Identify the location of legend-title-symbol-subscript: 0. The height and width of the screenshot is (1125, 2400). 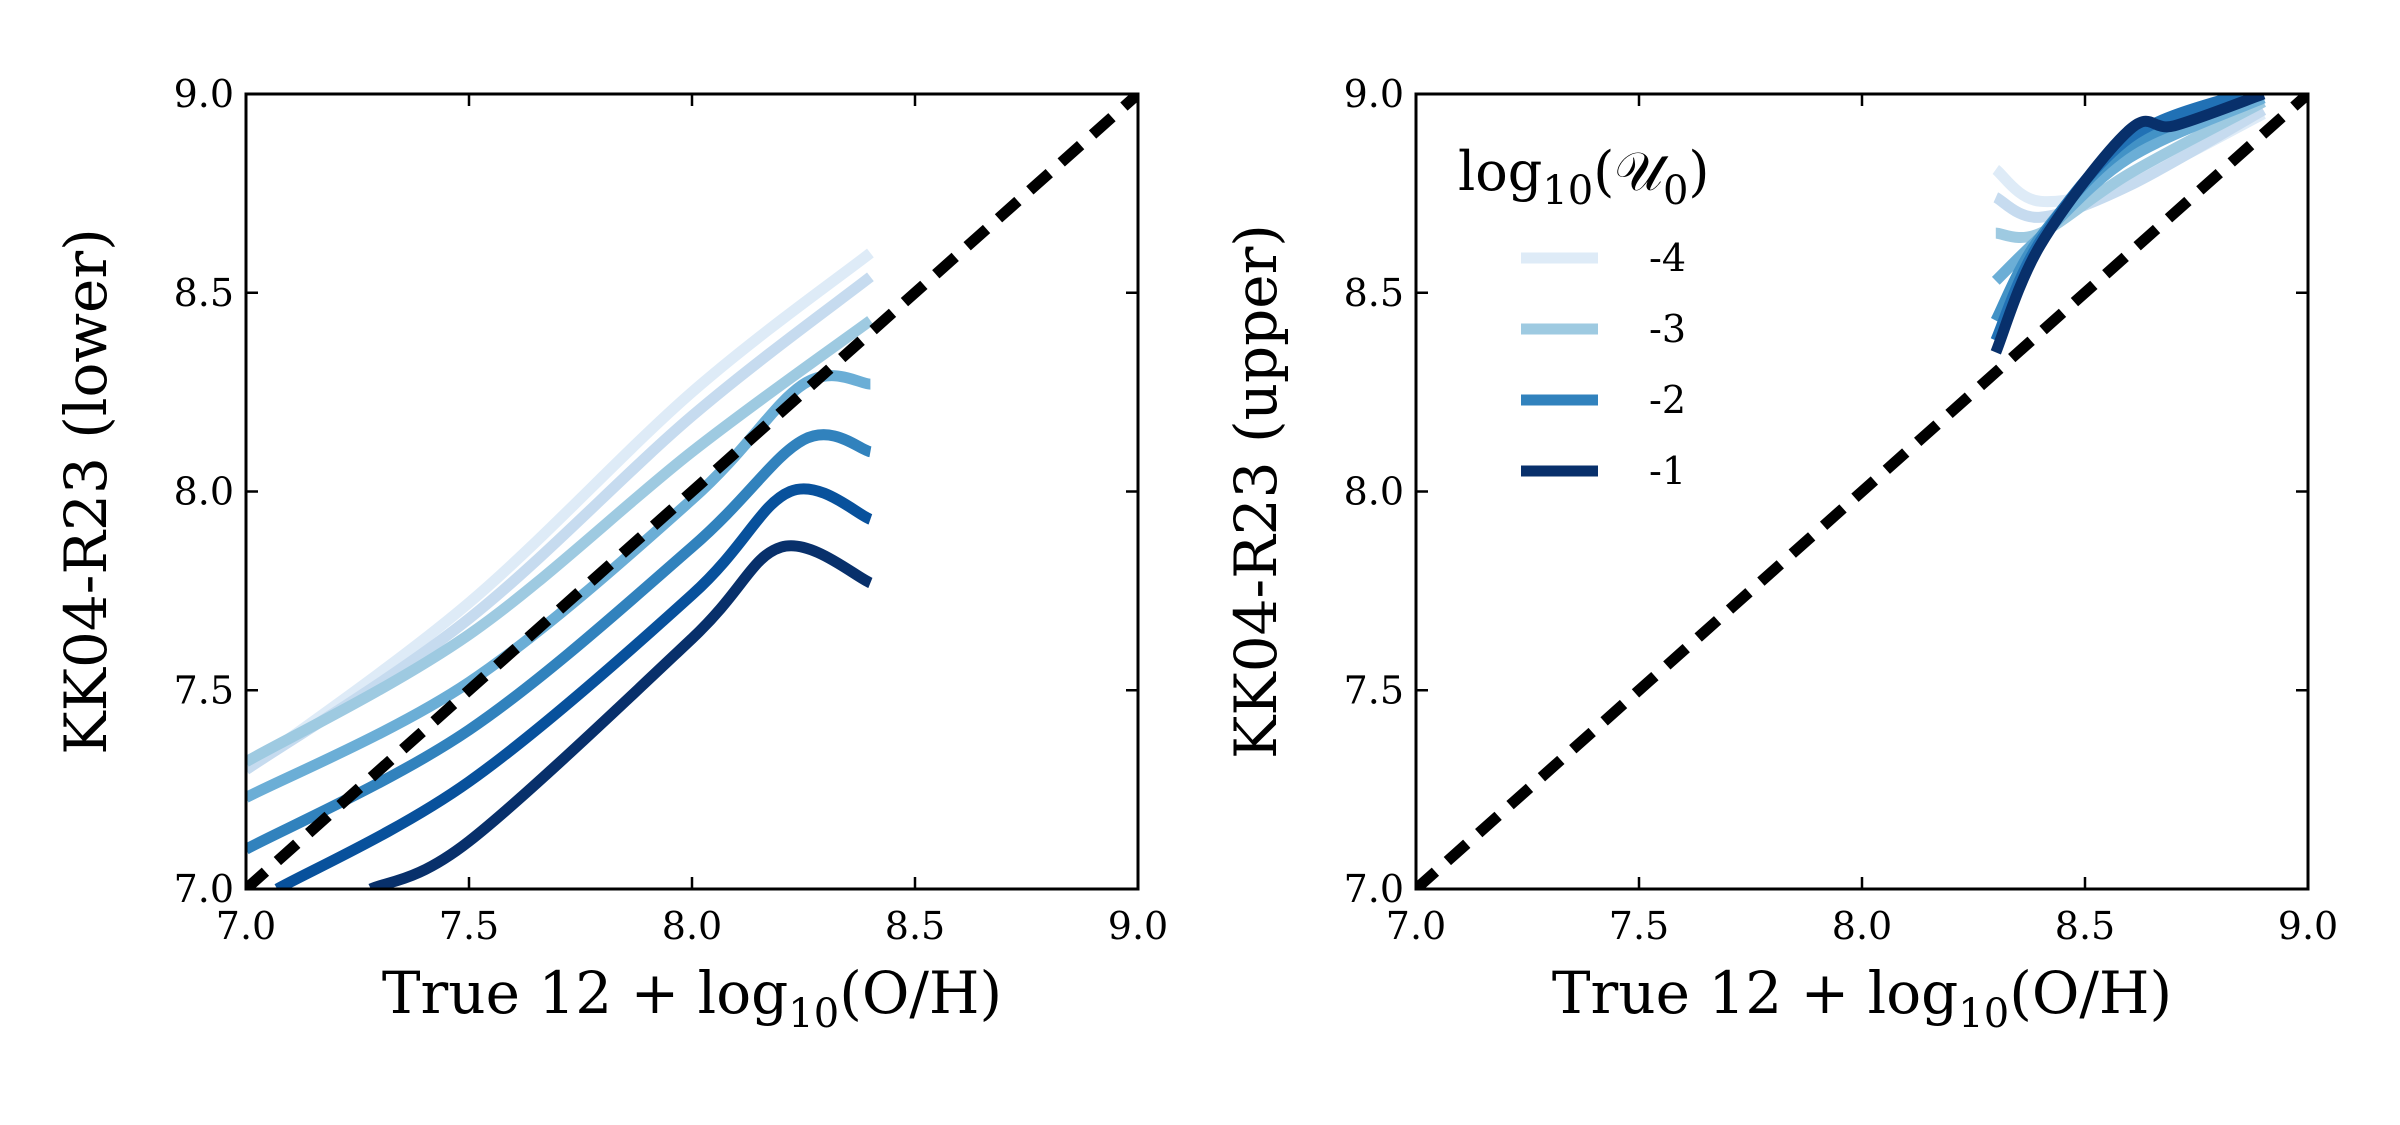
(1675, 191).